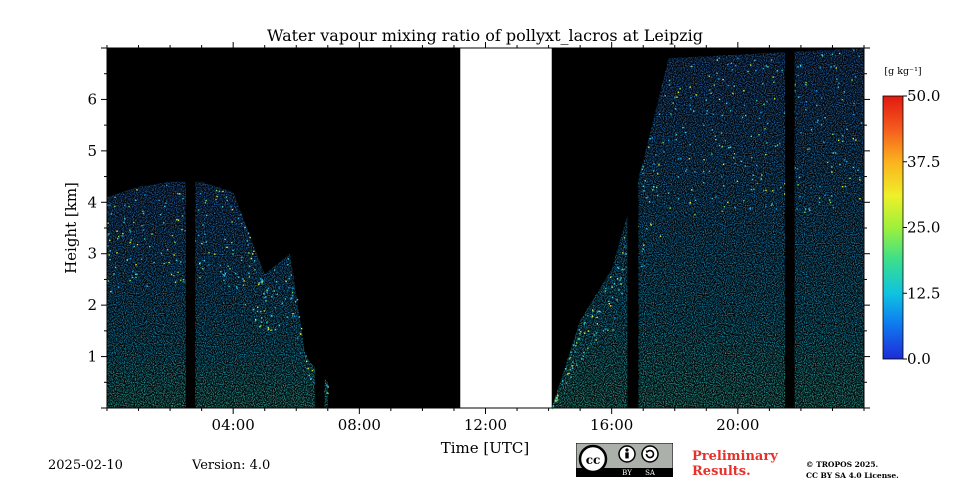 The width and height of the screenshot is (960, 481). I want to click on license-line-1: © TROPOS 2025., so click(842, 464).